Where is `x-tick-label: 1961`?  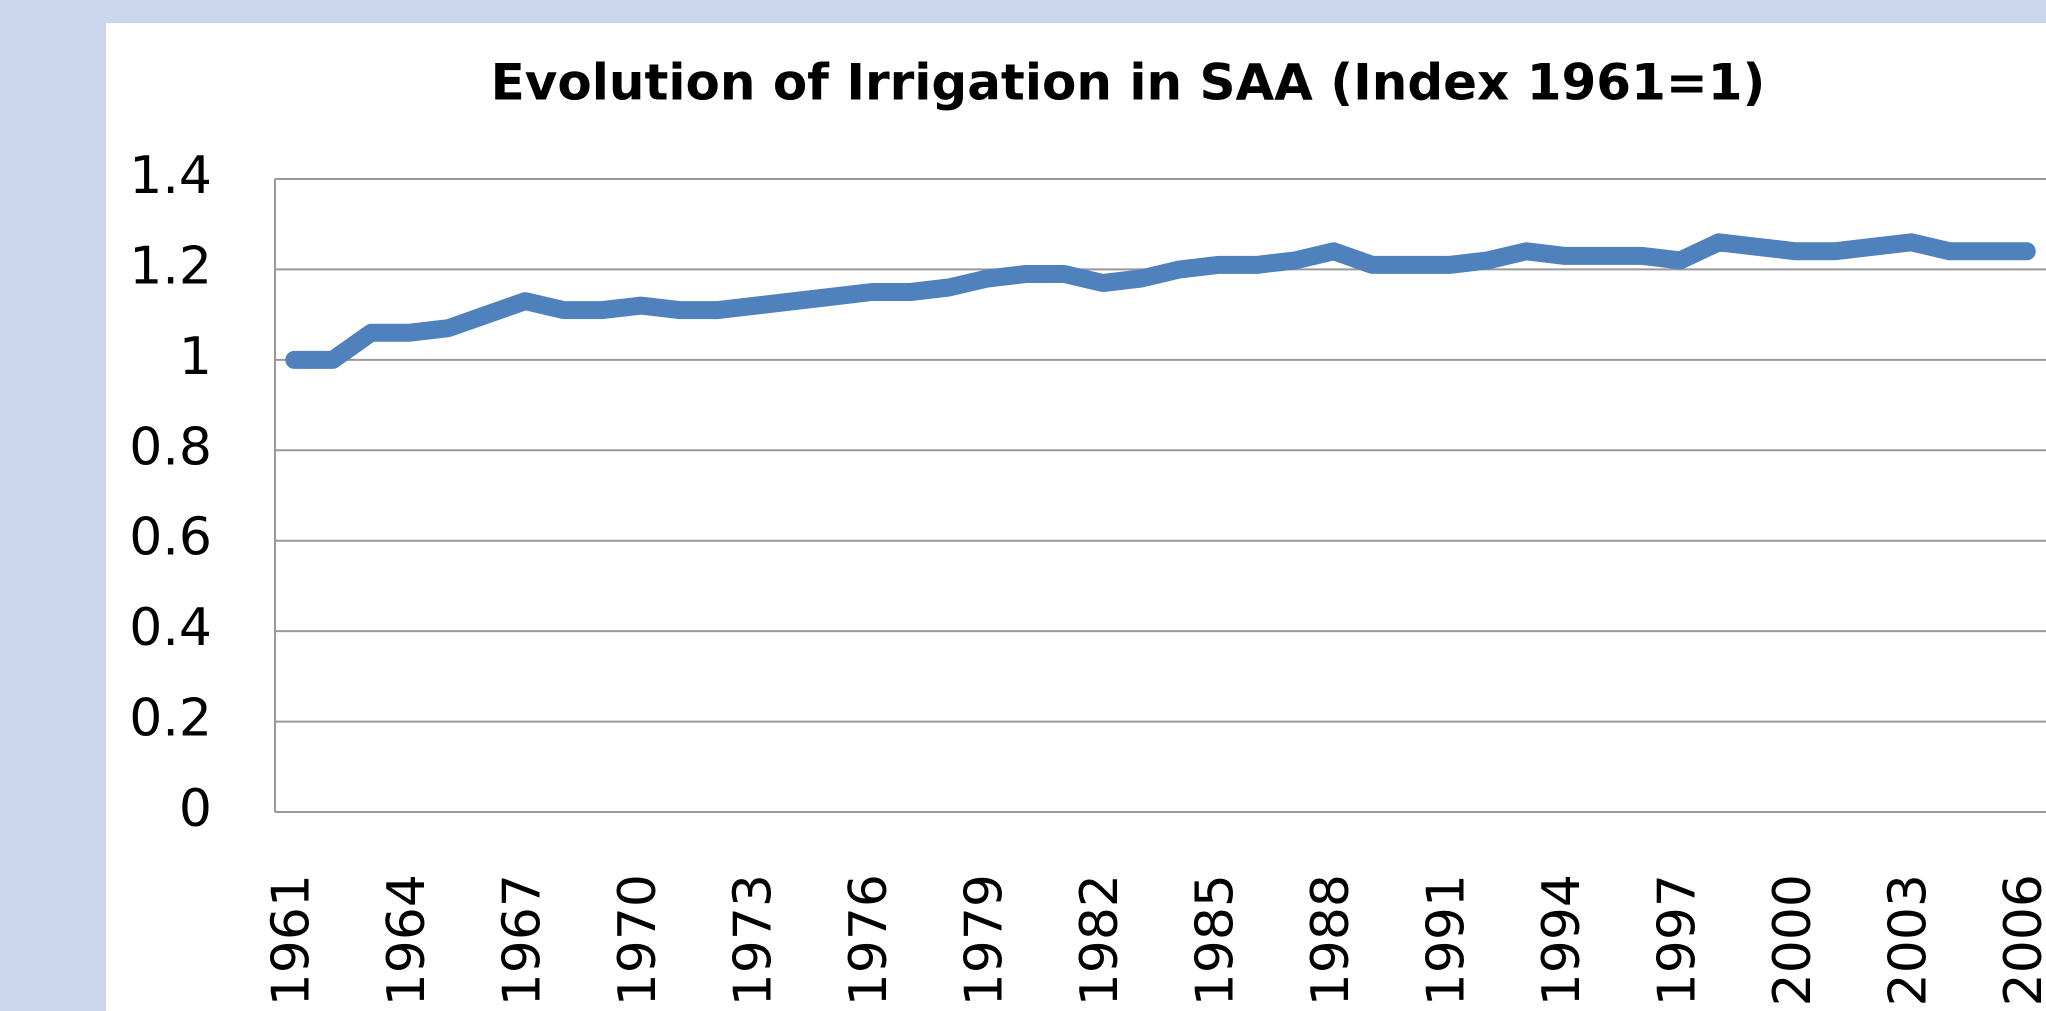
x-tick-label: 1961 is located at coordinates (291, 940).